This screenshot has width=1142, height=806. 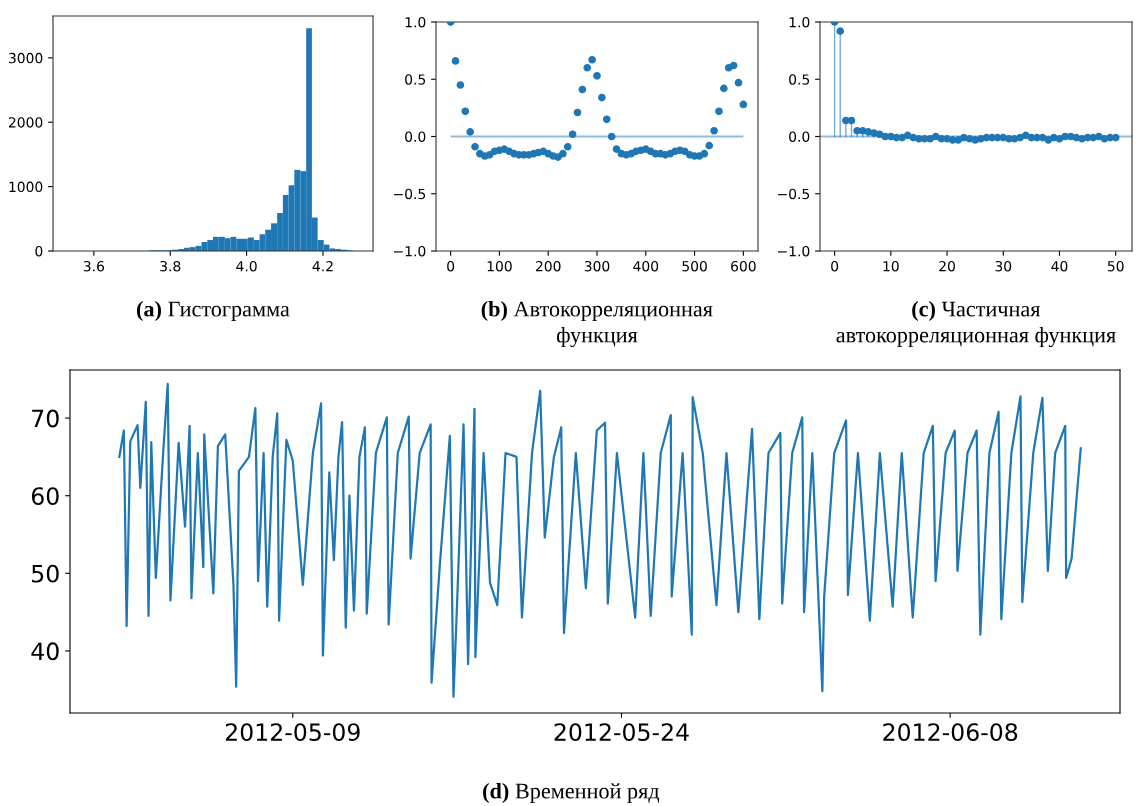 I want to click on text: (c) Частичная автокорреляционная функция, so click(x=976, y=324).